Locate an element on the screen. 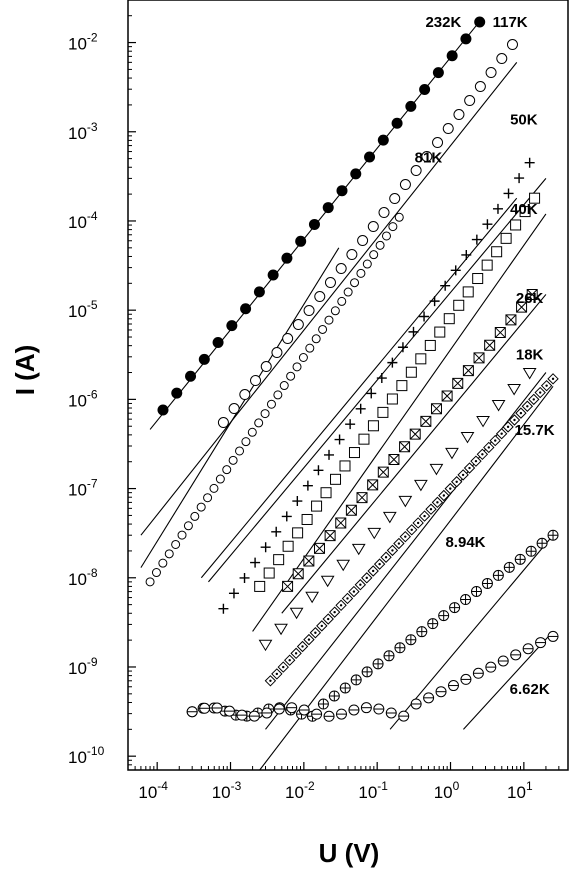 The height and width of the screenshot is (876, 583). temperature-label: 40K is located at coordinates (524, 209).